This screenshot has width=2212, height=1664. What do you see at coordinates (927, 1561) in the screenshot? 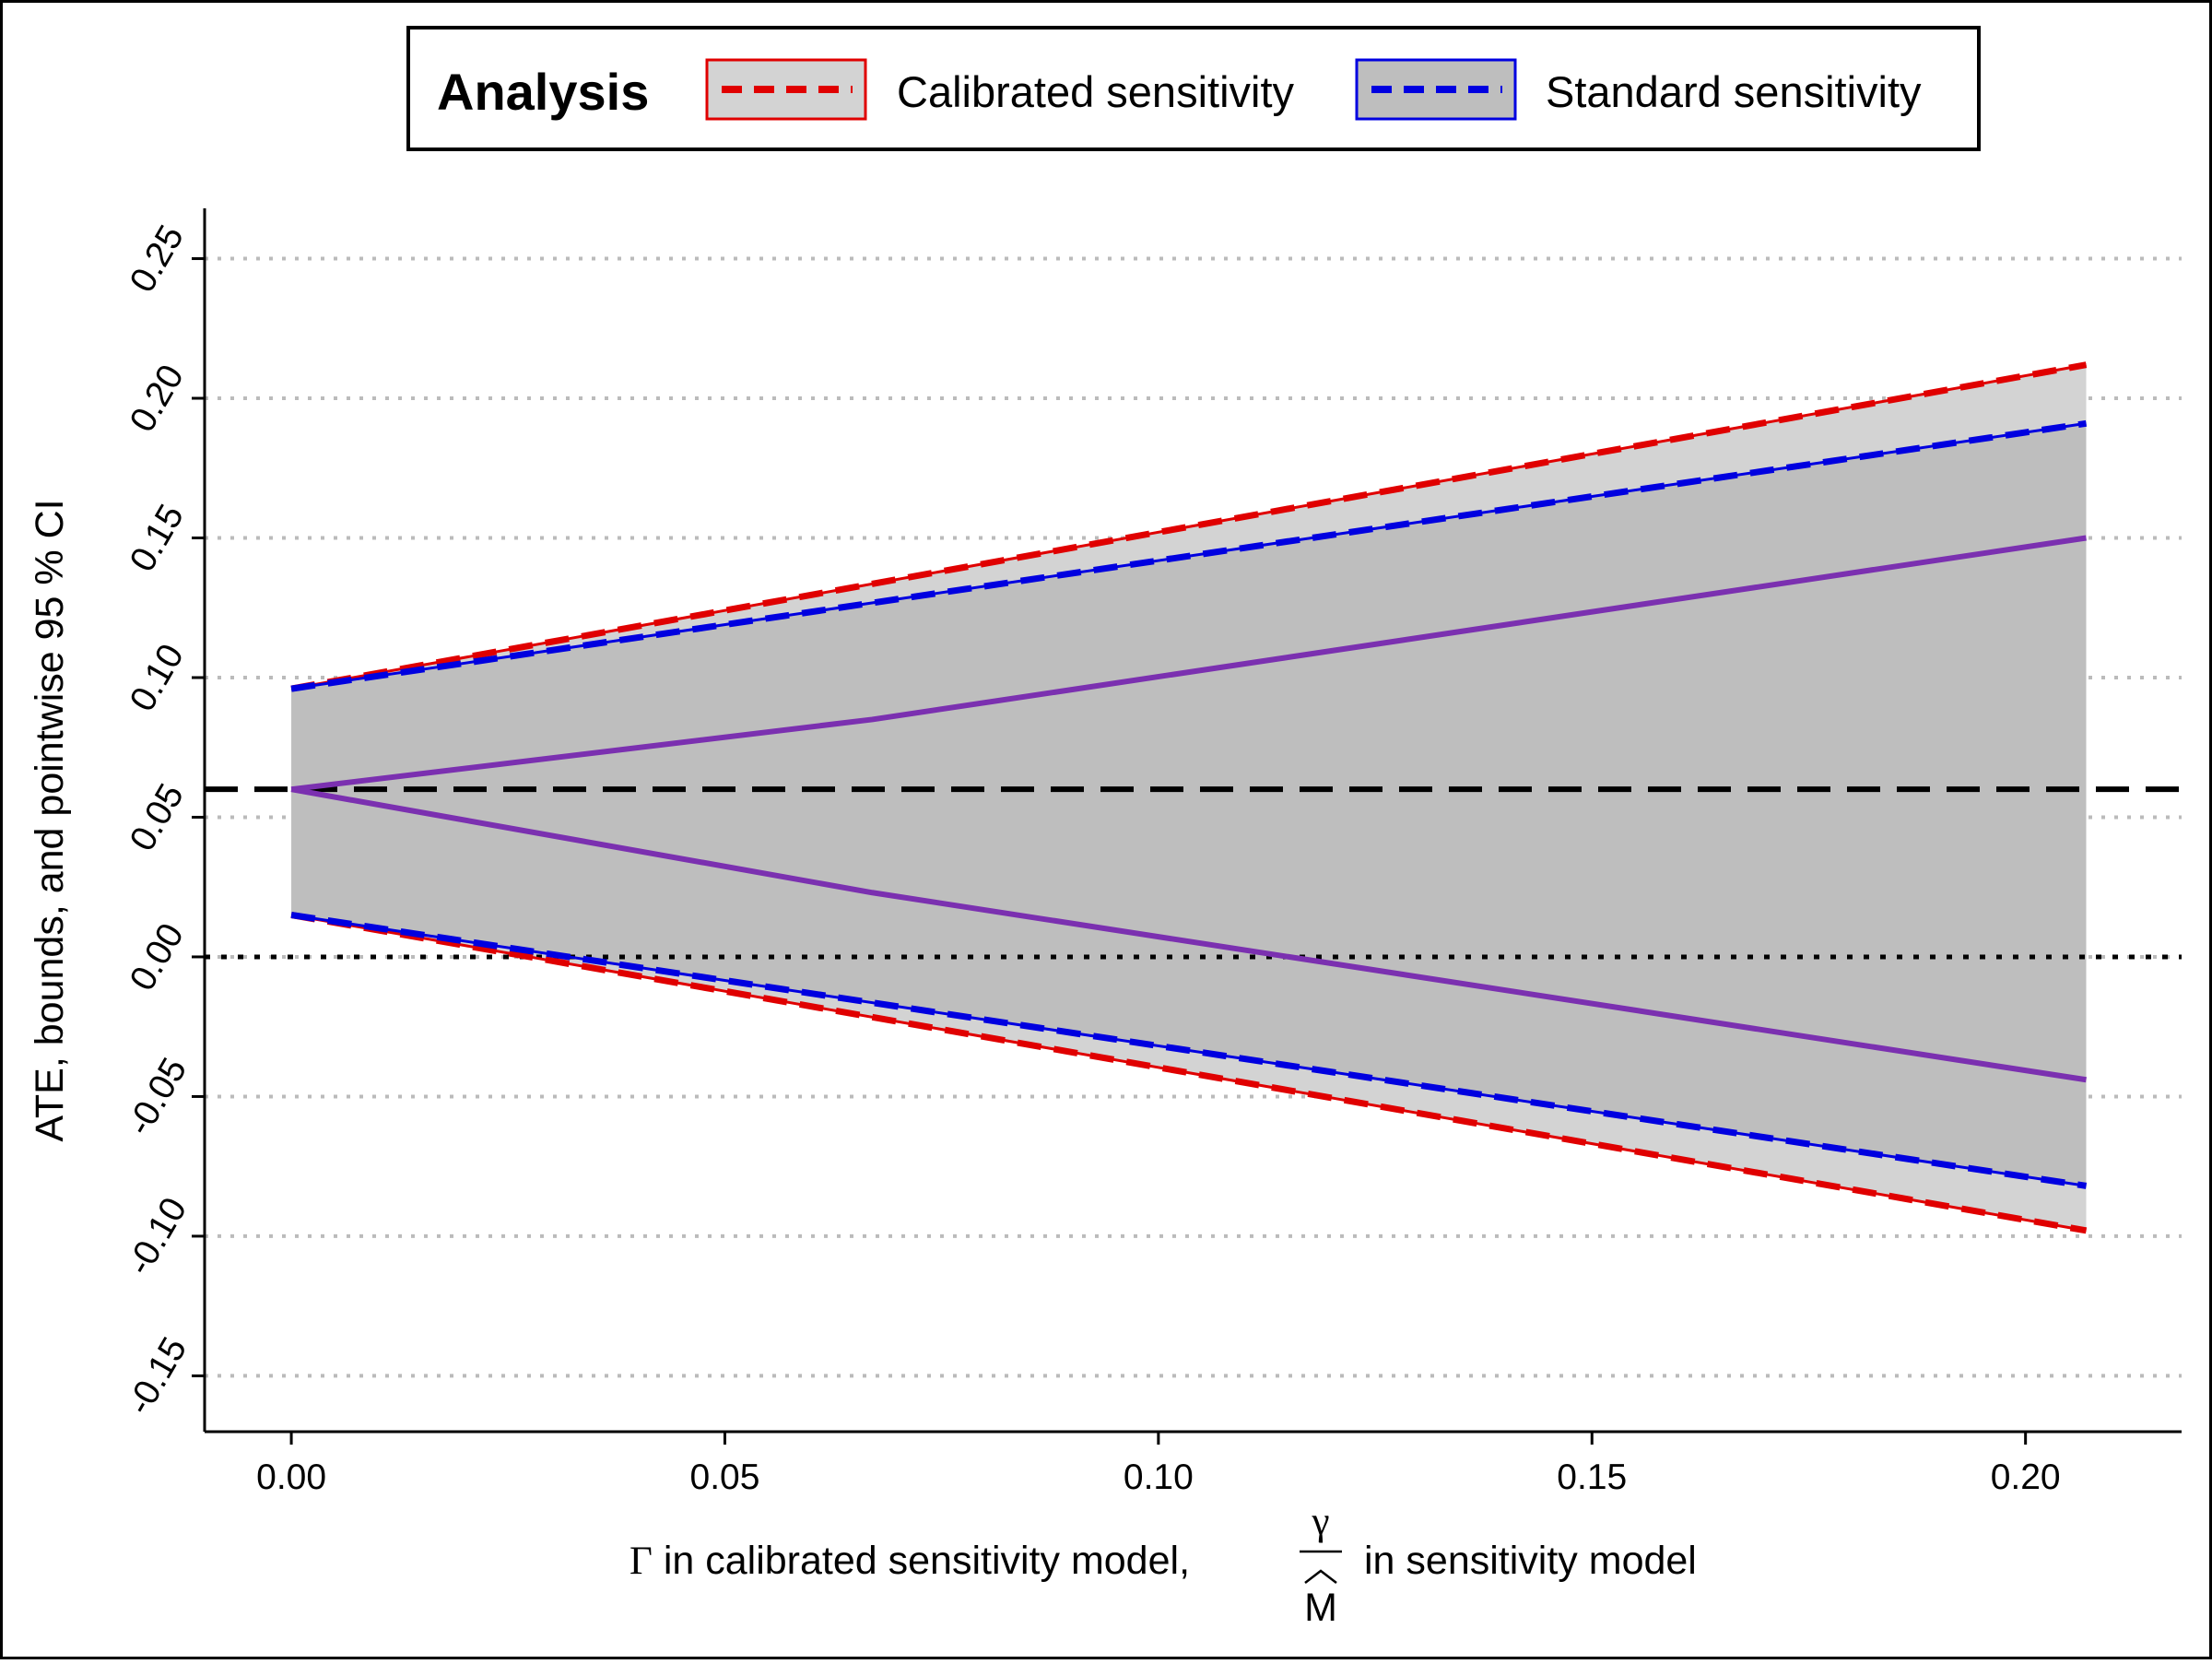
I see `x-axis-title-part1: in calibrated sensitivity model,` at bounding box center [927, 1561].